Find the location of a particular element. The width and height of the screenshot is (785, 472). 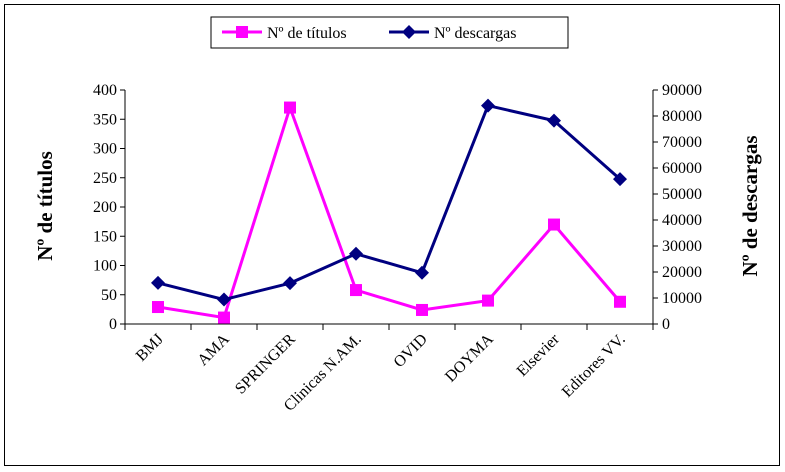

x-tick-label: AMA is located at coordinates (213, 349).